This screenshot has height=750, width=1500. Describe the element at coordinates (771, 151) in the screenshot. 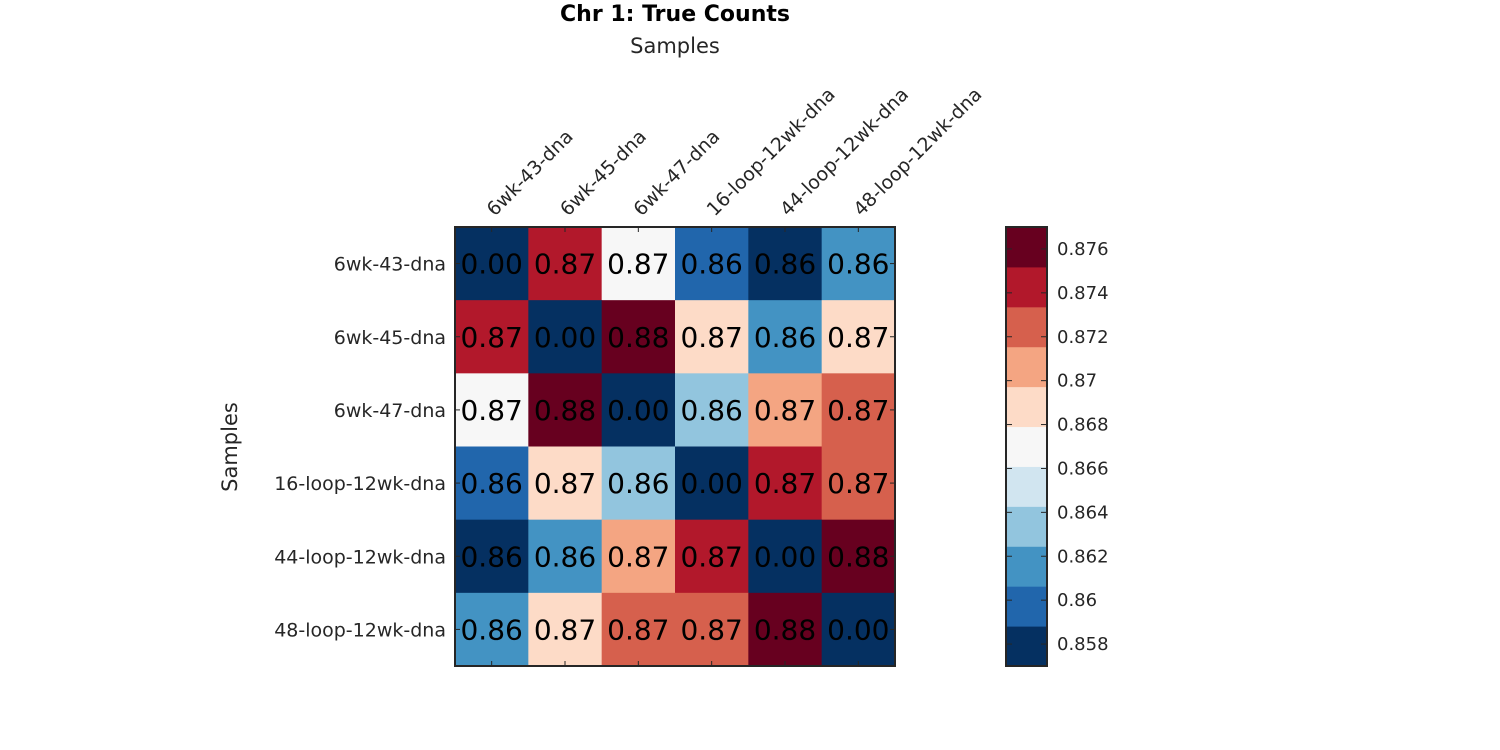

I see `x-tick-label: 16-loop-12wk-dna` at that location.